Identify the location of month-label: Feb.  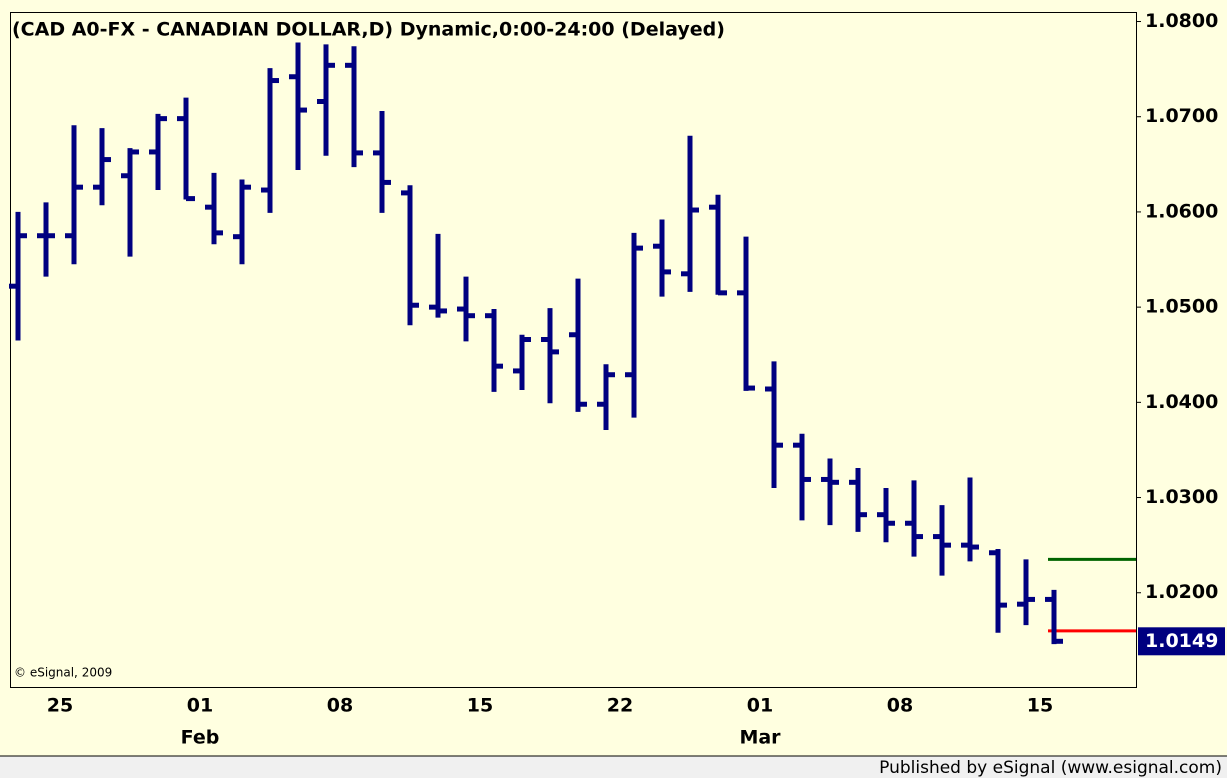
(200, 738).